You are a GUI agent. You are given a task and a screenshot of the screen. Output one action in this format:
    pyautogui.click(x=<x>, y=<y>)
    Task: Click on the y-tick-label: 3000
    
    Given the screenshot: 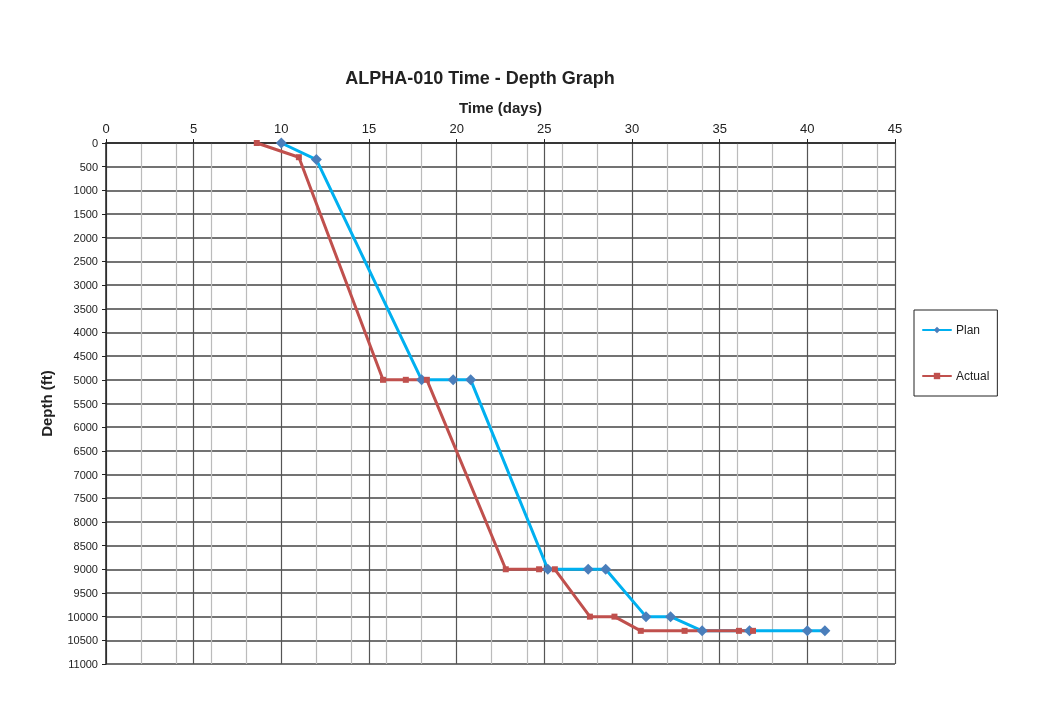 What is the action you would take?
    pyautogui.click(x=85, y=285)
    